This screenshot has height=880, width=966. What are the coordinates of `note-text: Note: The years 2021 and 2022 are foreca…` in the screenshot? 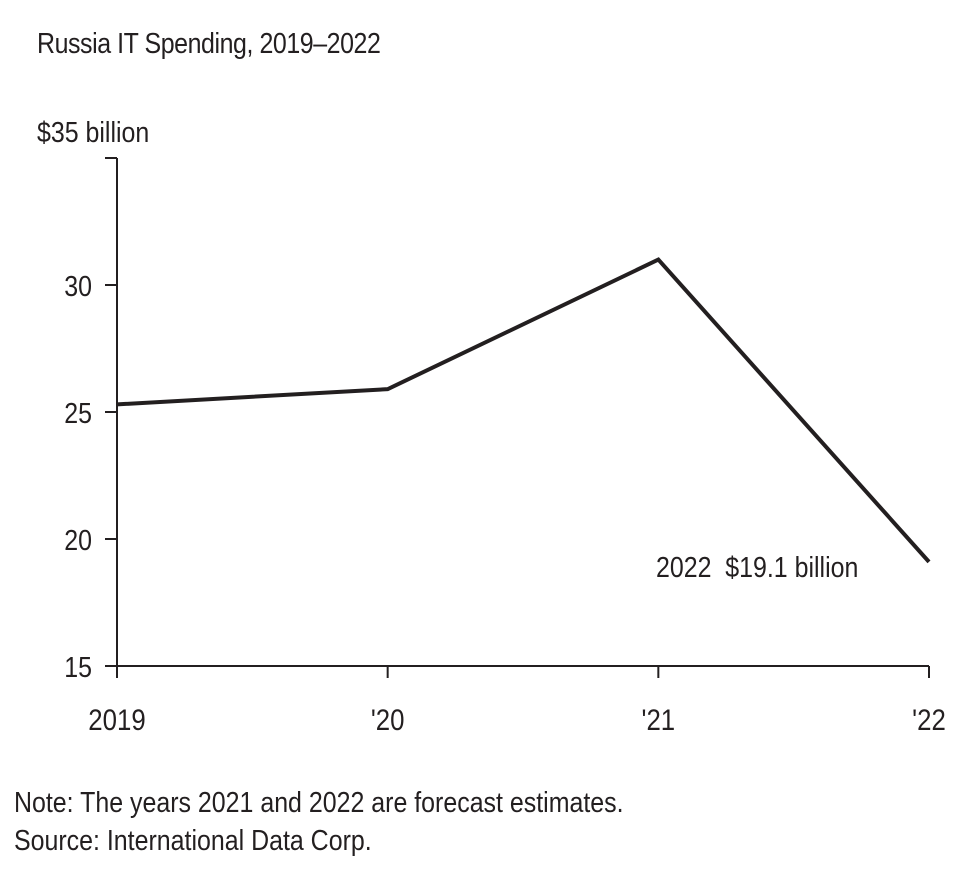 It's located at (319, 803).